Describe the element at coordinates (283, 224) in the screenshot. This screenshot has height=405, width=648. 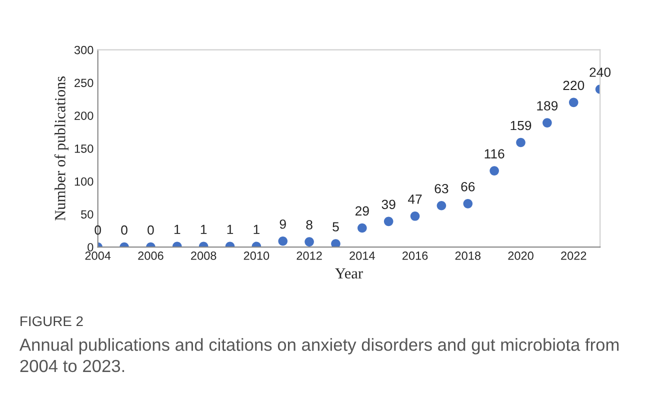
I see `data-label: 9` at that location.